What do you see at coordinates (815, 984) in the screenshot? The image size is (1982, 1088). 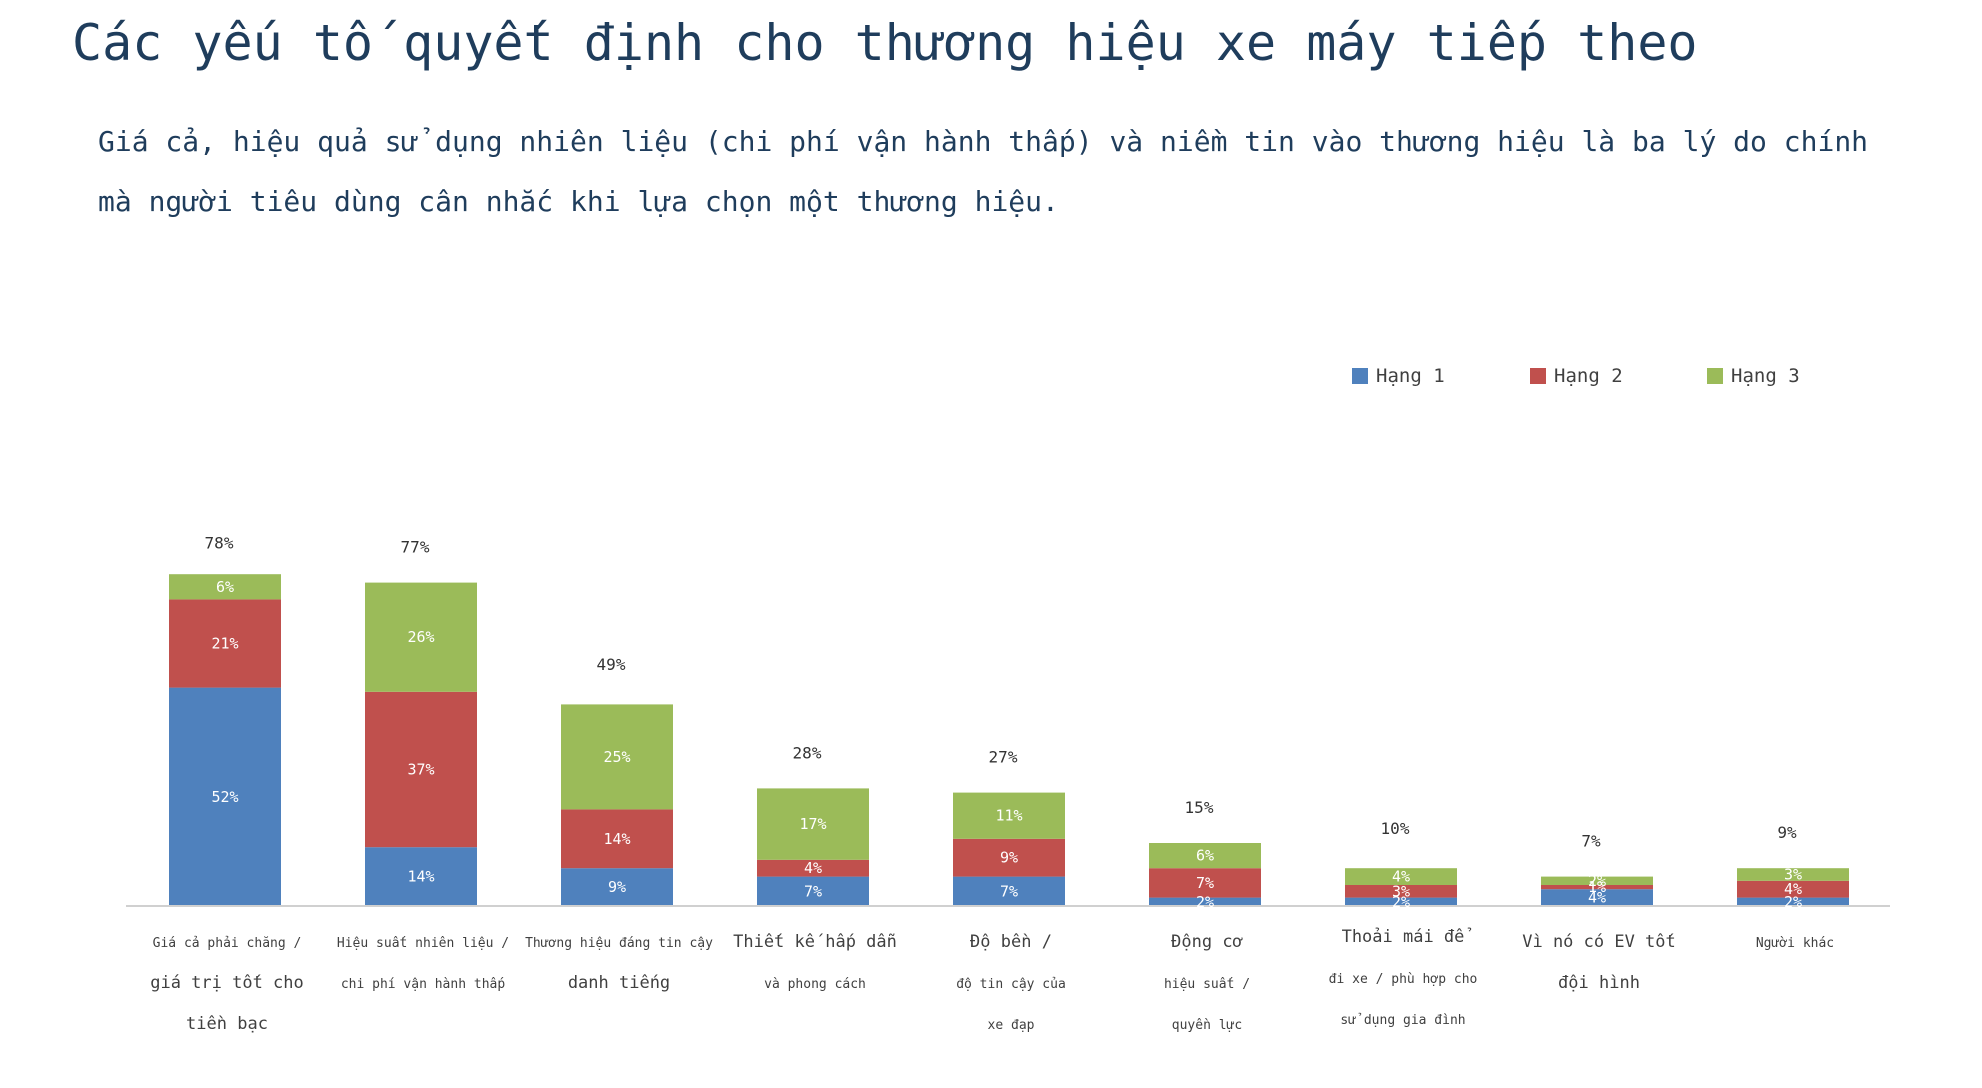 I see `x-tick-label: và phong cách` at bounding box center [815, 984].